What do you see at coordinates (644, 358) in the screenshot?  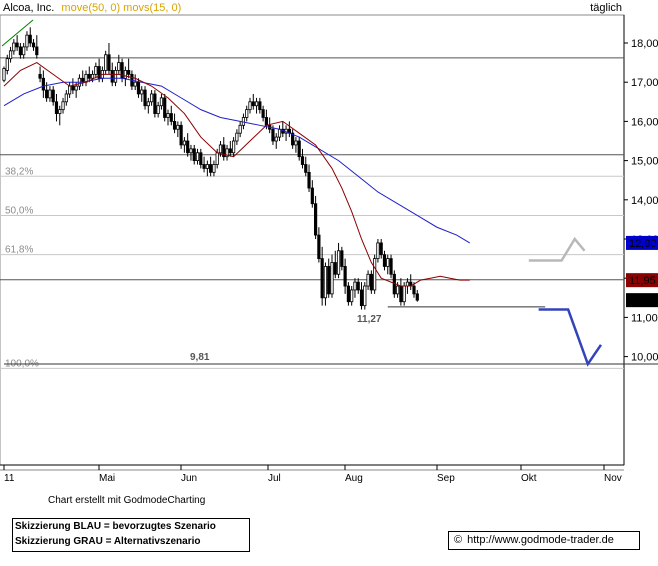 I see `y-tick-label: 10,00` at bounding box center [644, 358].